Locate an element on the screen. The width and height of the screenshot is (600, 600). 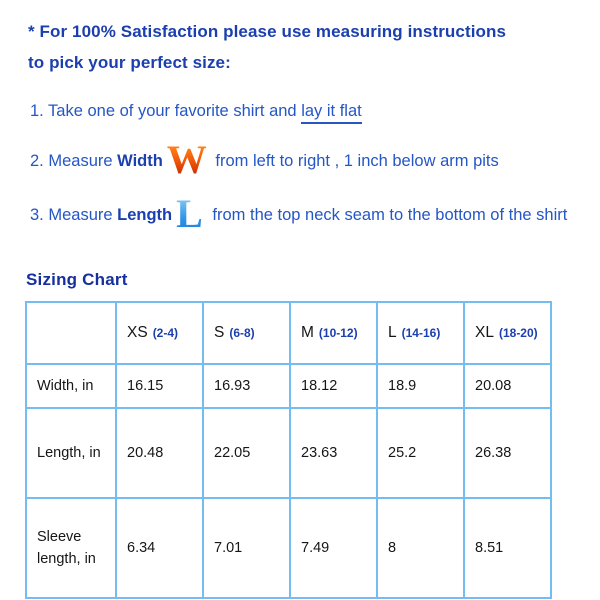
row-label-width: Width, in is located at coordinates (71, 386).